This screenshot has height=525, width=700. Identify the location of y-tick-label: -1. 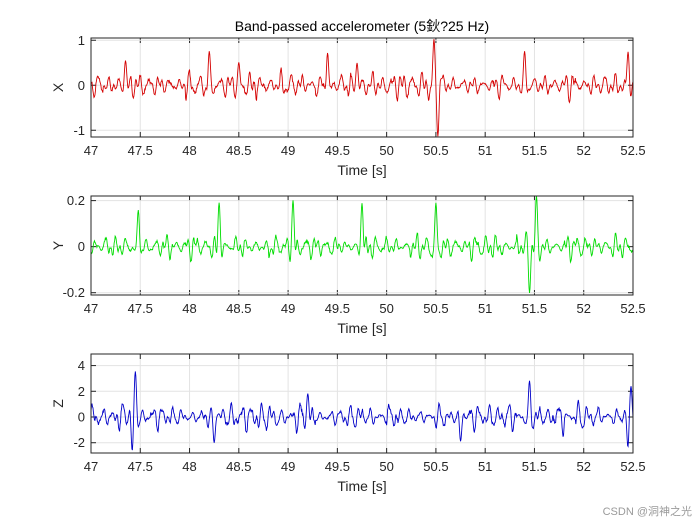
(79, 130).